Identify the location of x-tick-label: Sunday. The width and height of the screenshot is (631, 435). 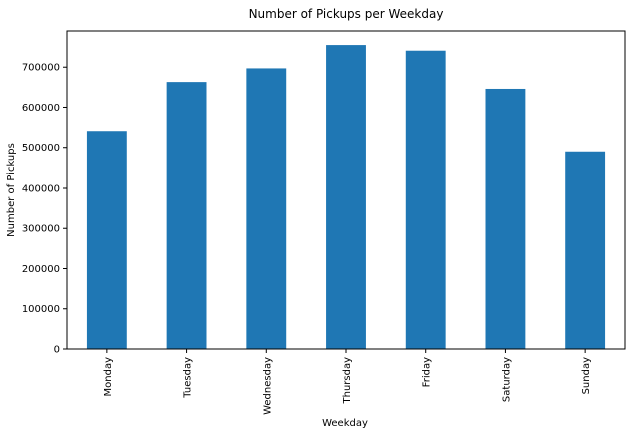
(586, 375).